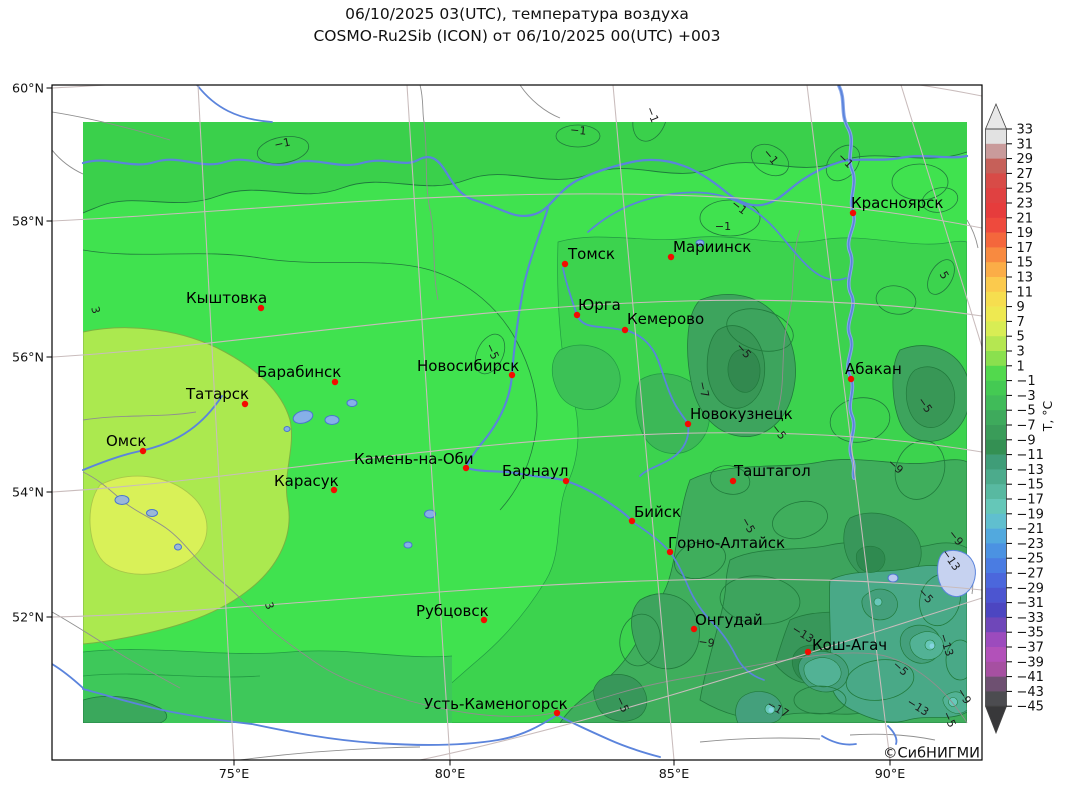 The height and width of the screenshot is (791, 1071). What do you see at coordinates (1025, 144) in the screenshot?
I see `colorbar-tick-label: 31` at bounding box center [1025, 144].